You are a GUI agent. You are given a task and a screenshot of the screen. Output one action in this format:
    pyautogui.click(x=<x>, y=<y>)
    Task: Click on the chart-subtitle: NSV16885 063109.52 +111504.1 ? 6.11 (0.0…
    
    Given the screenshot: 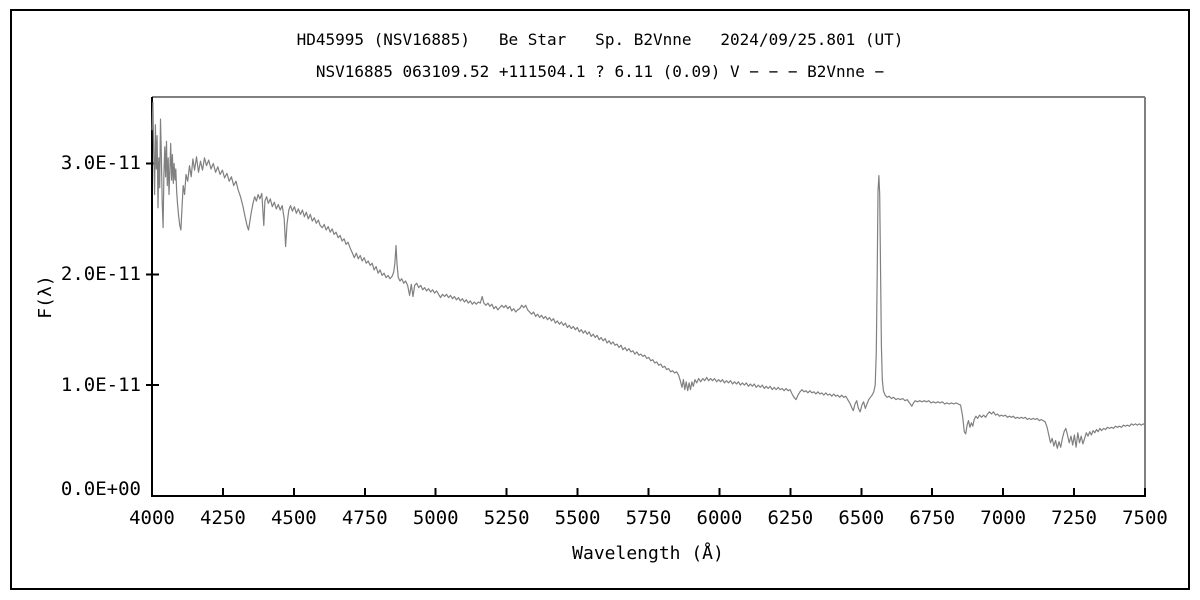 What is the action you would take?
    pyautogui.click(x=600, y=71)
    